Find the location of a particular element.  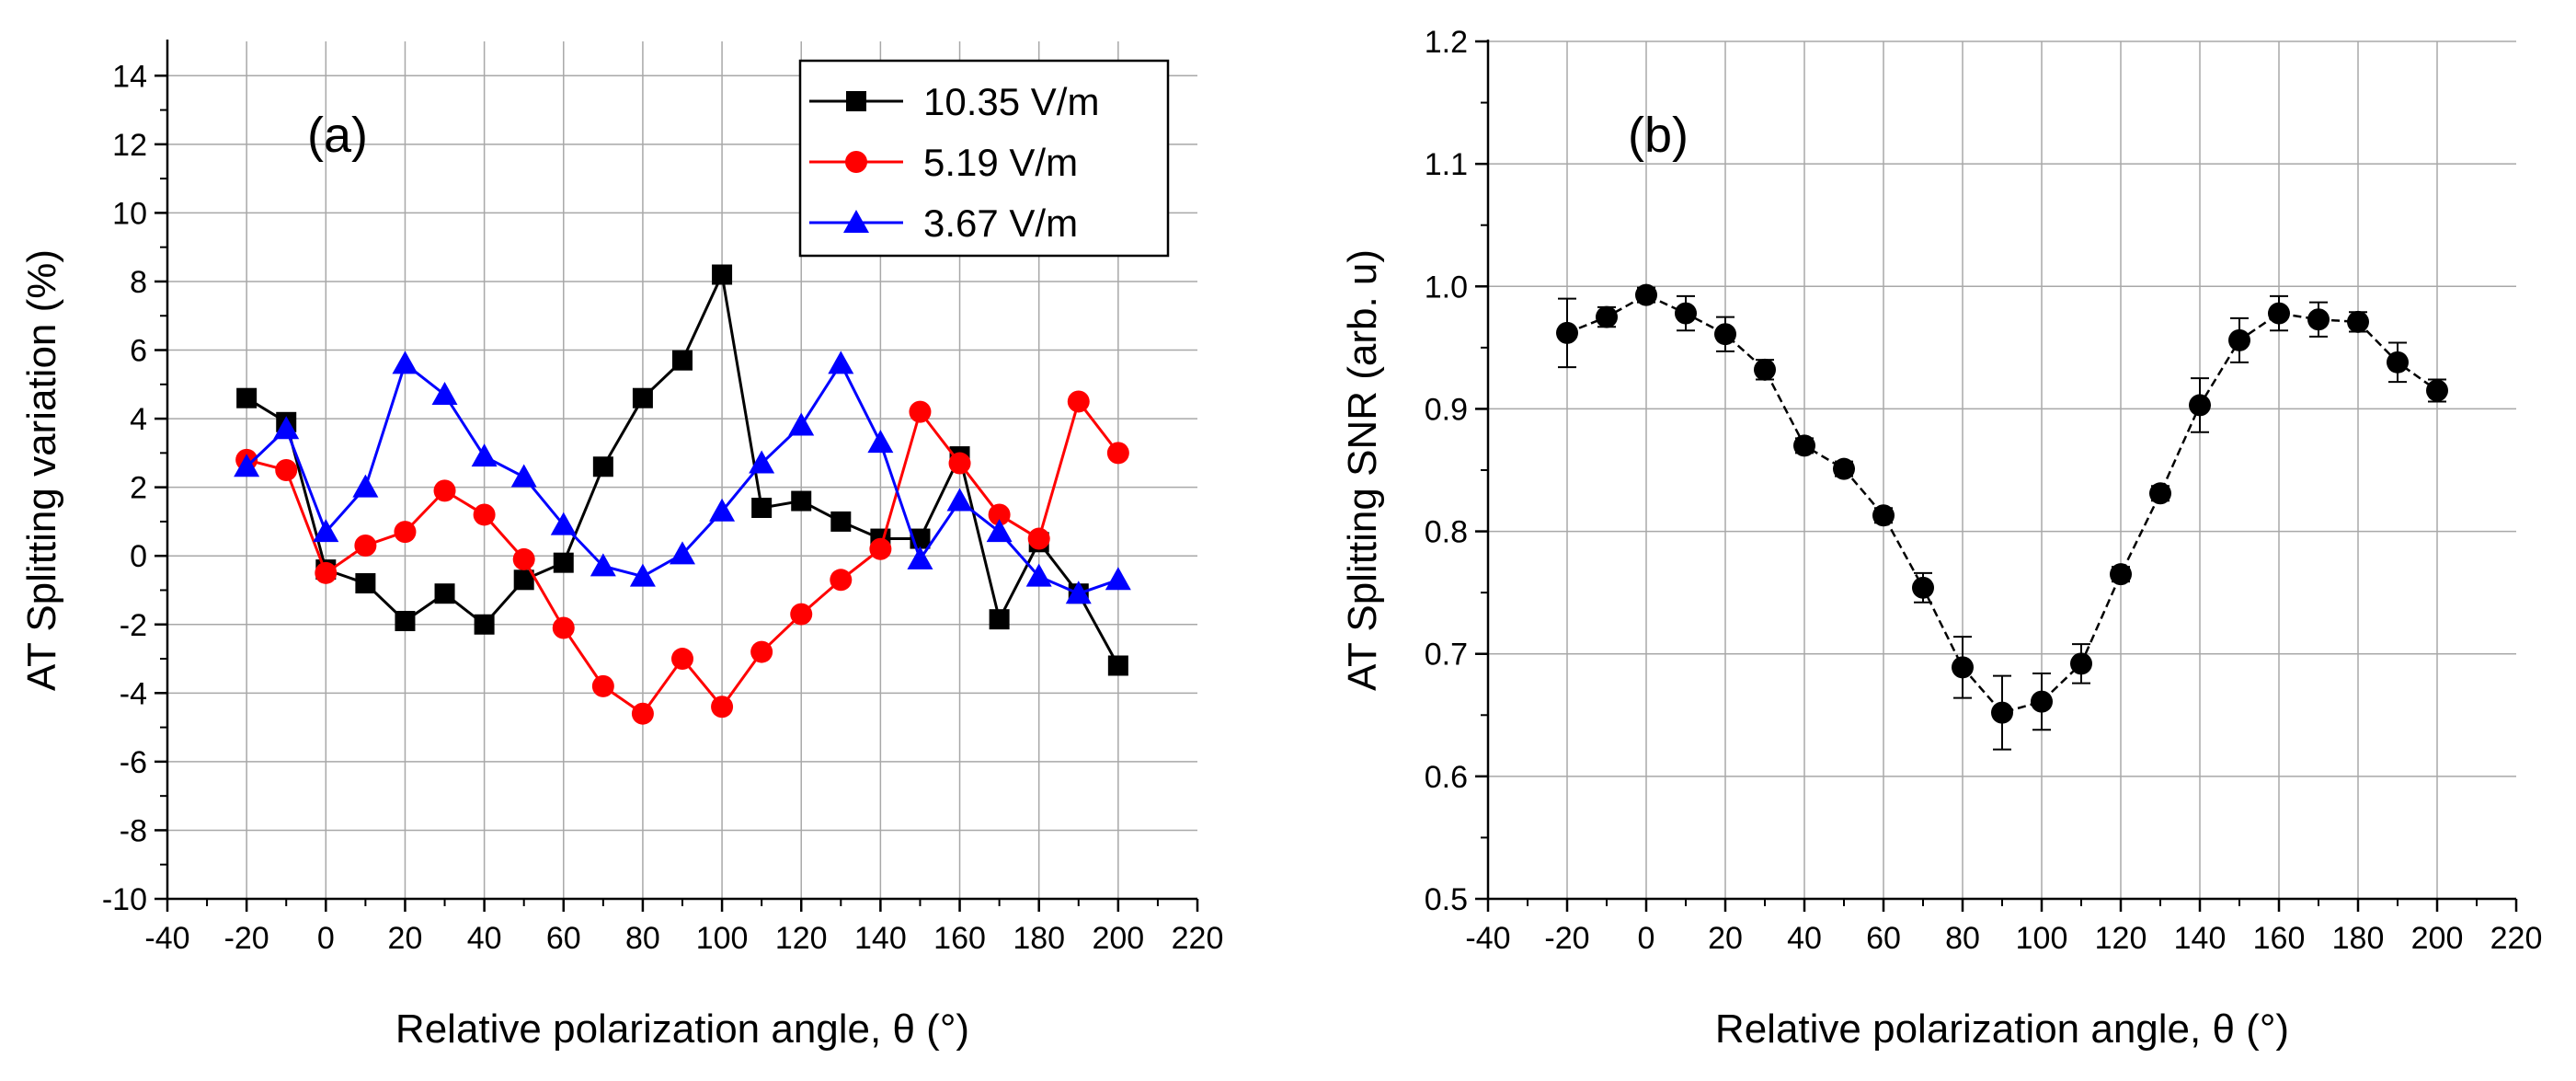

x-tick-label: -40 is located at coordinates (166, 938).